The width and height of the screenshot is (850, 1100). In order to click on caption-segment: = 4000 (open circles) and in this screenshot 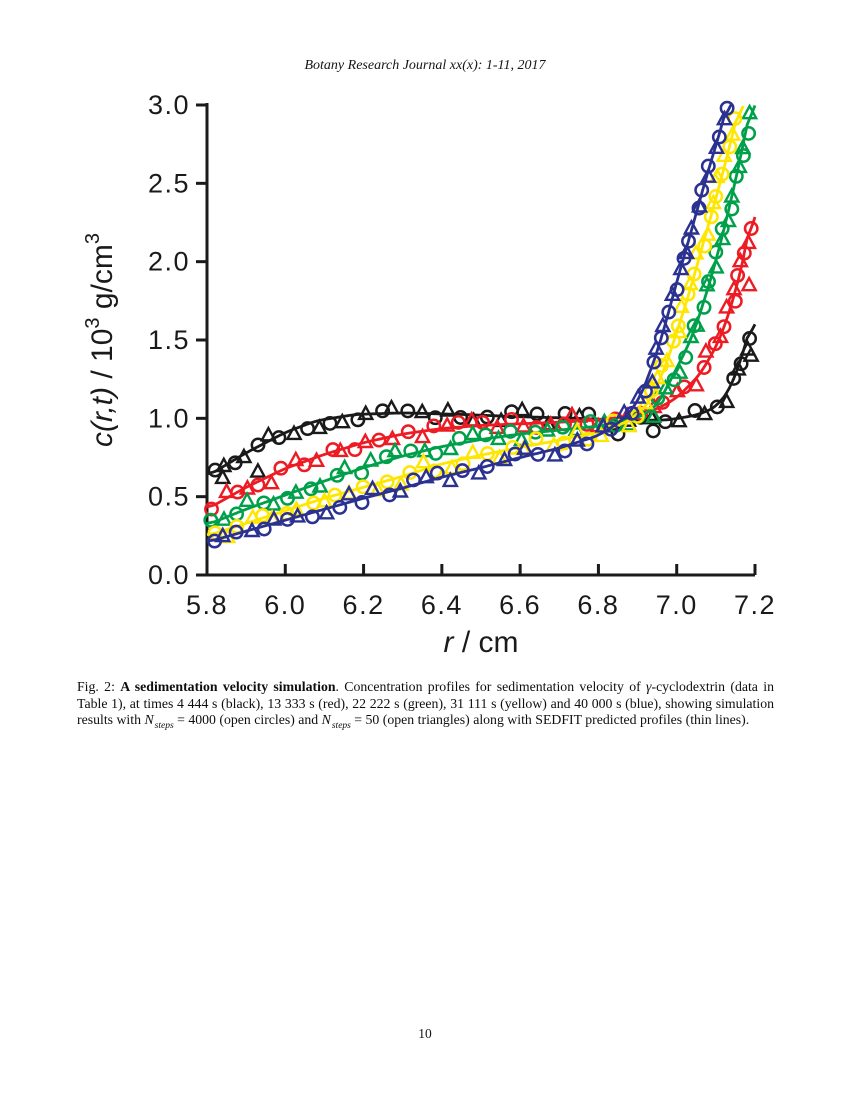, I will do `click(247, 720)`.